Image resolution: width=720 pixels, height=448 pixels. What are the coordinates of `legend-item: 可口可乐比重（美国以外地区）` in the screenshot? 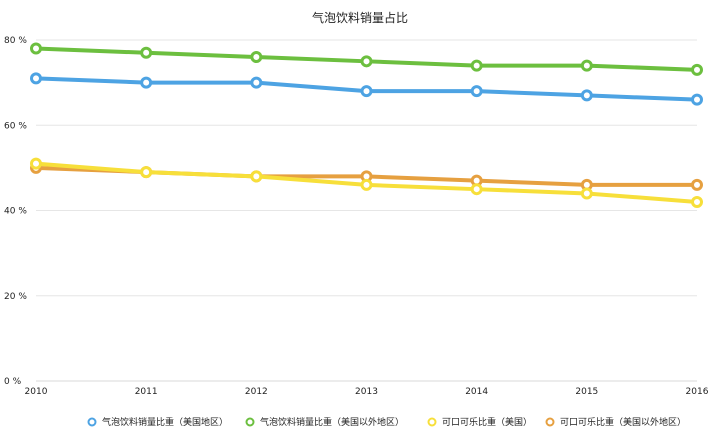 It's located at (616, 422).